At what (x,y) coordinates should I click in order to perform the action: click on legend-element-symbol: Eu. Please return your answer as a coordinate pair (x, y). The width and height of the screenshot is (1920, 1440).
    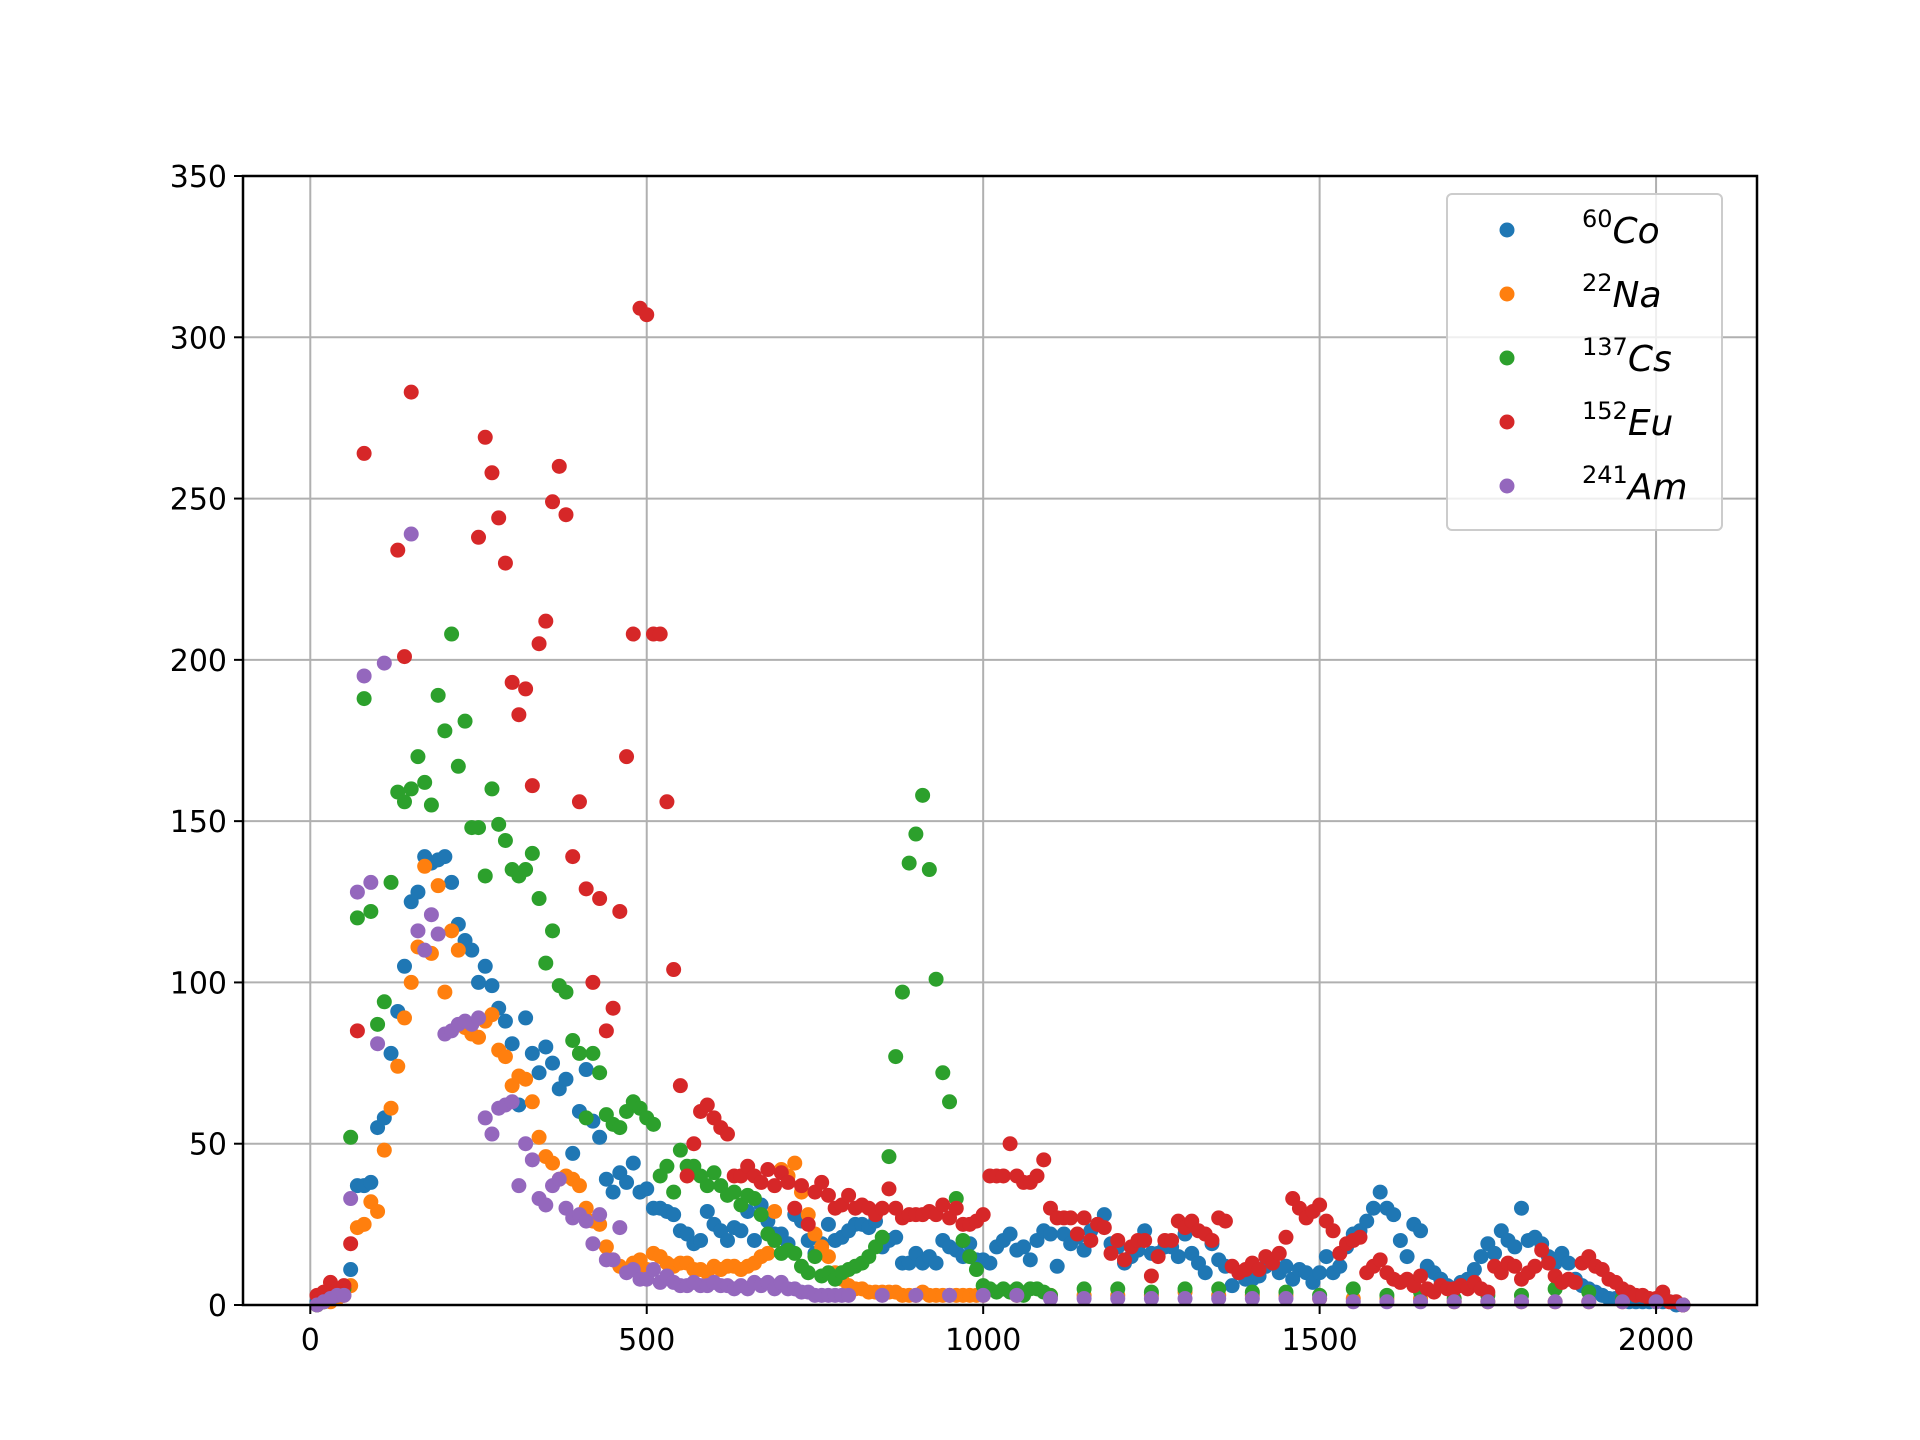
    Looking at the image, I should click on (1651, 423).